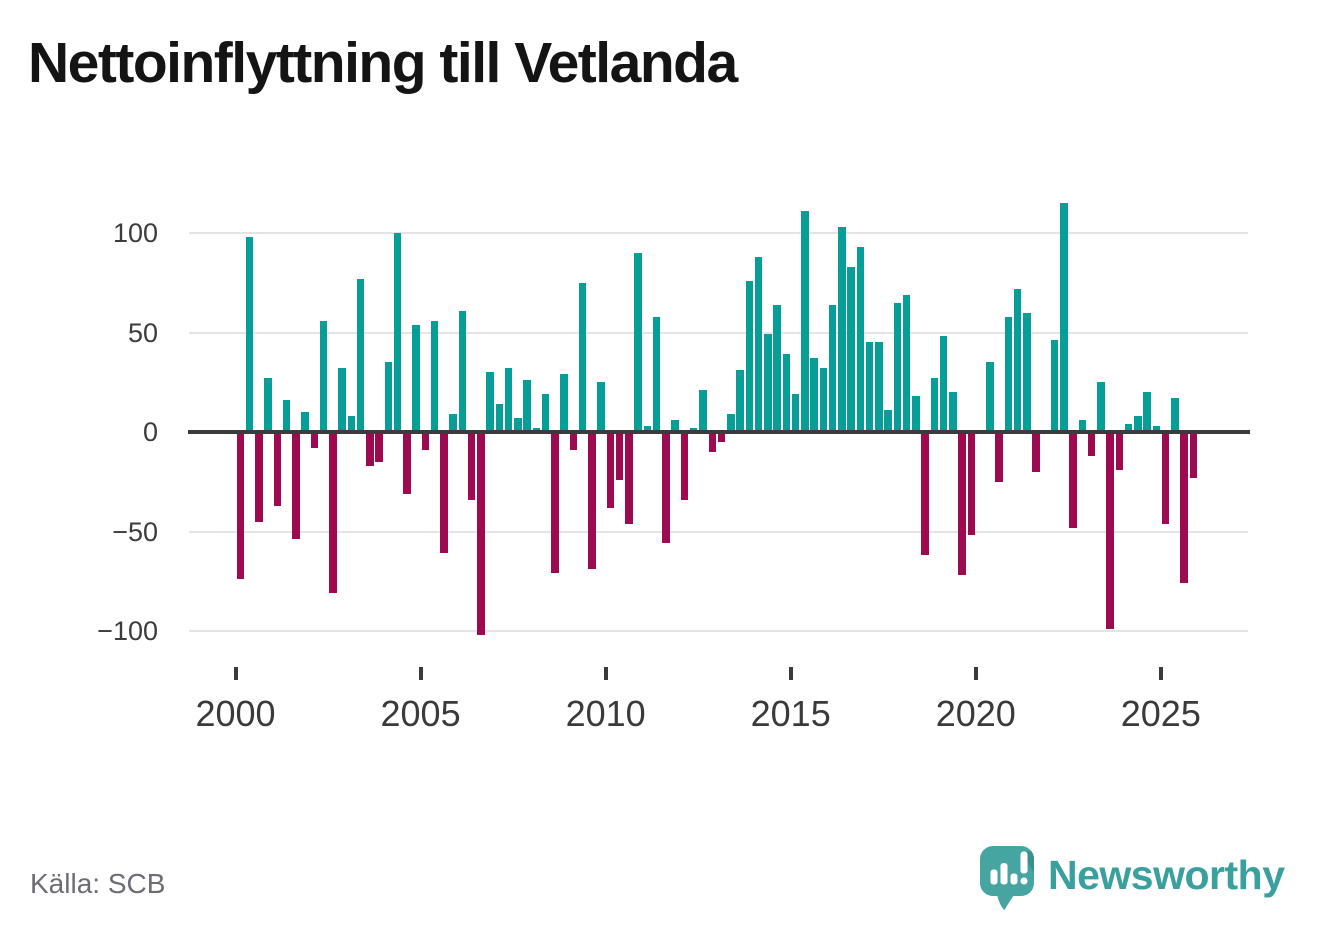  Describe the element at coordinates (342, 400) in the screenshot. I see `bar-2002-q4` at that location.